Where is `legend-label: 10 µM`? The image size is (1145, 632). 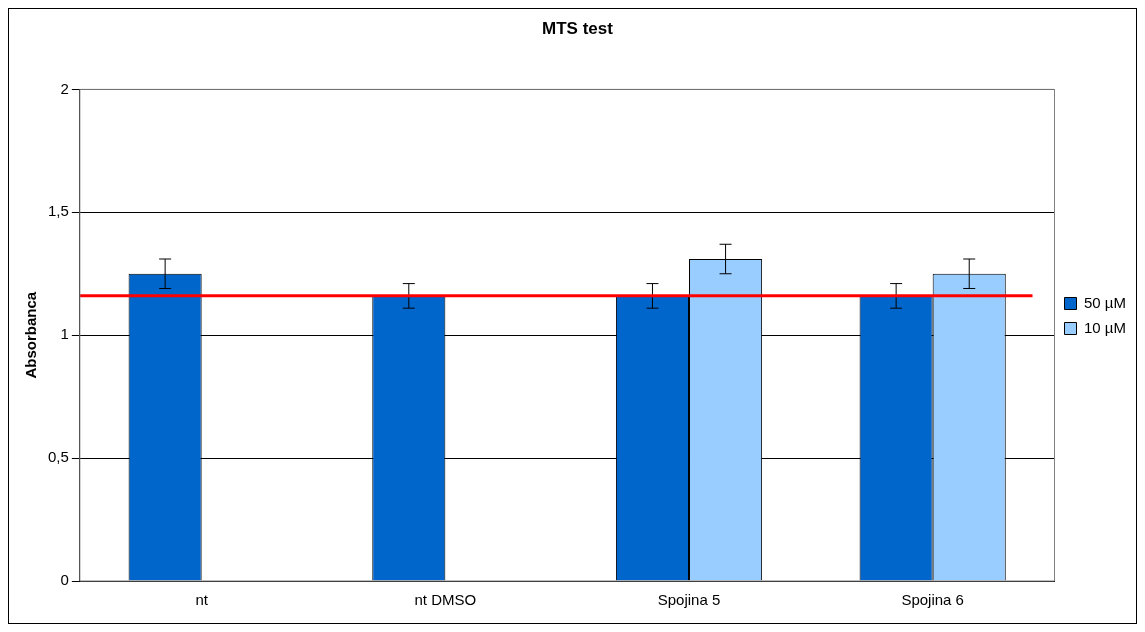
legend-label: 10 µM is located at coordinates (1105, 327).